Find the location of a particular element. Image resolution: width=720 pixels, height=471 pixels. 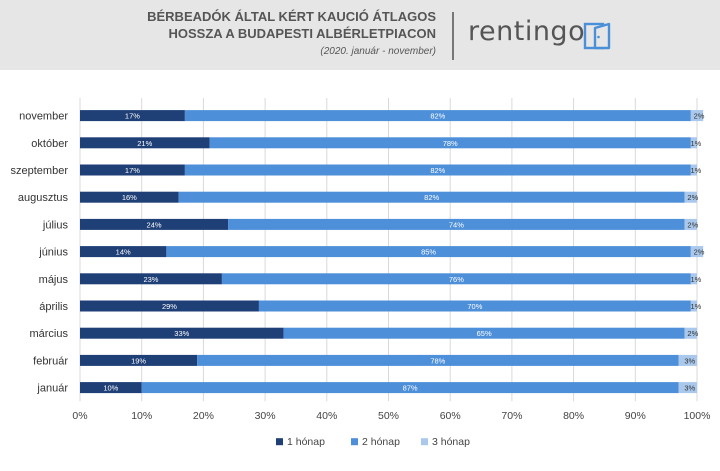

data-label: 29% is located at coordinates (169, 306).